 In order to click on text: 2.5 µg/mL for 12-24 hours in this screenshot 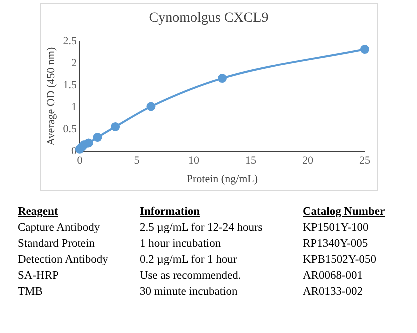, I will do `click(202, 228)`.